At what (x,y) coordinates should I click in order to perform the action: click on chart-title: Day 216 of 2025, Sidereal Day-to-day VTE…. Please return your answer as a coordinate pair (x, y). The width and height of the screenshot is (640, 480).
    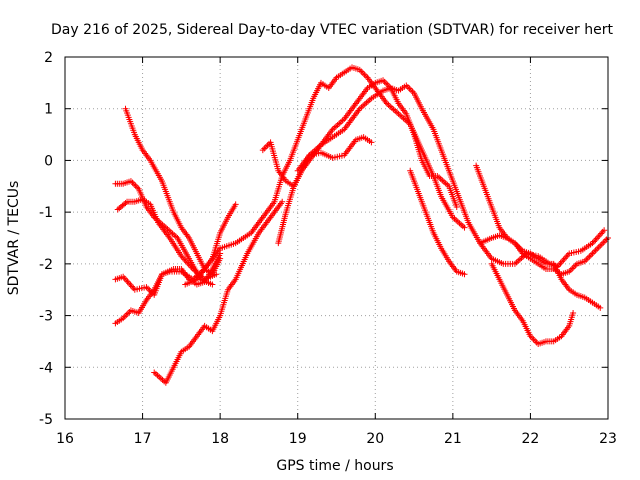
    Looking at the image, I should click on (332, 30).